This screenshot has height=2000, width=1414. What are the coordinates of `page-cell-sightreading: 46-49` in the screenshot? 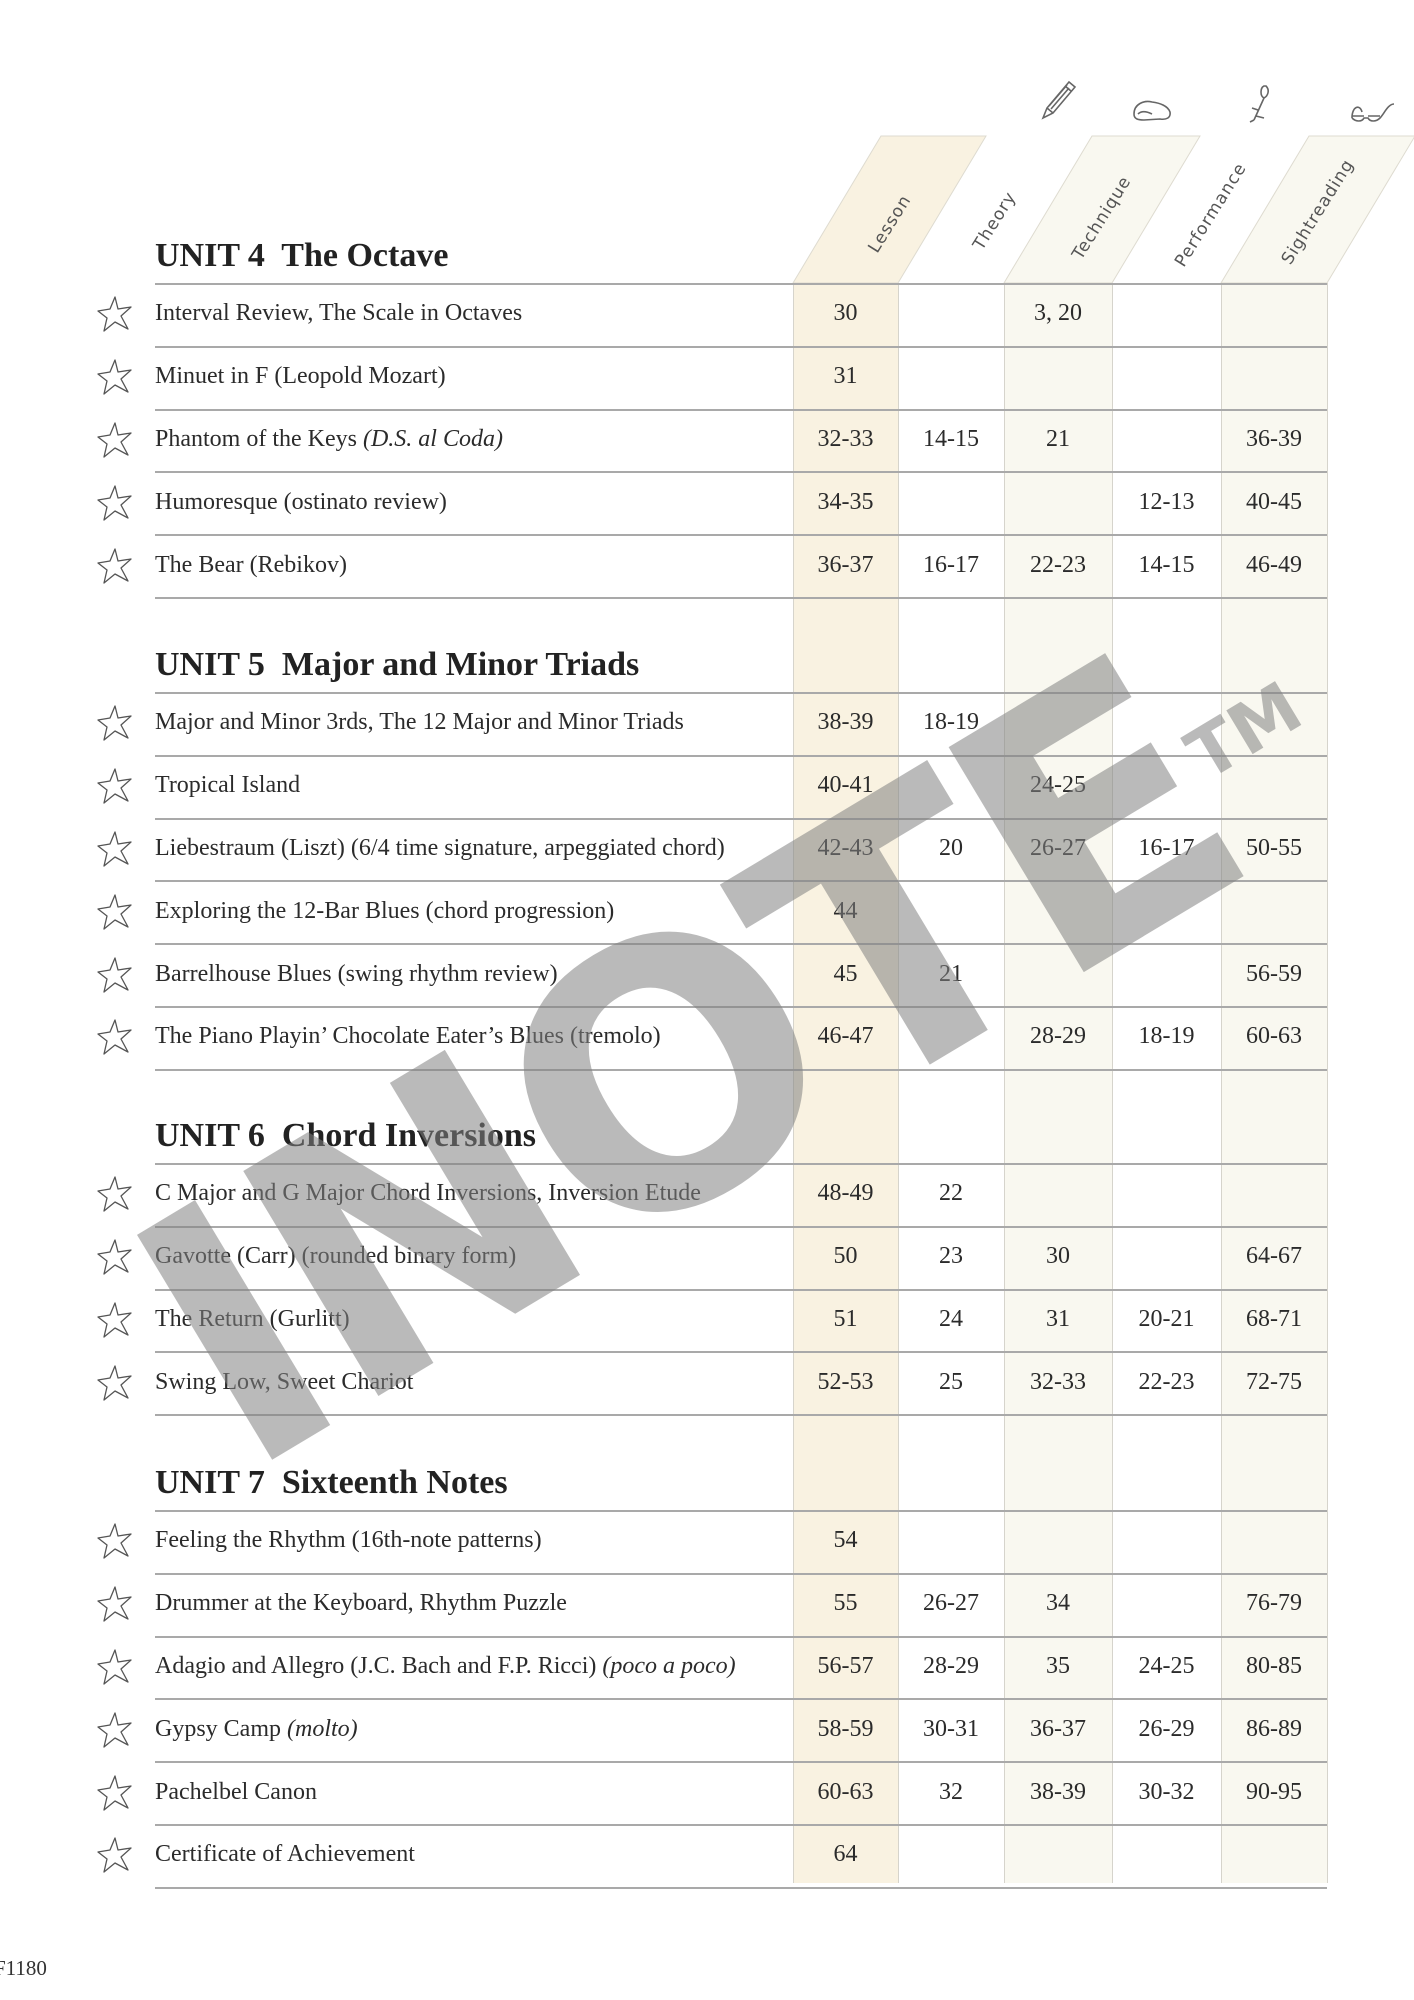 It's located at (1274, 564).